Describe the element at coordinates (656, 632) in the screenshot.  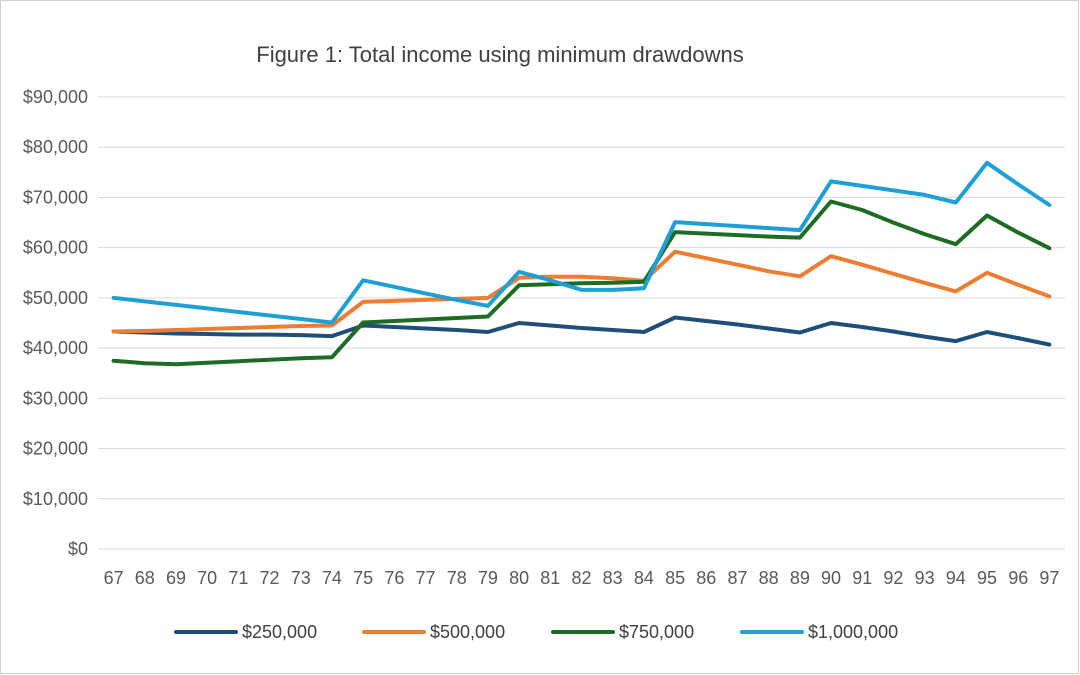
I see `legend-label: $750,000` at that location.